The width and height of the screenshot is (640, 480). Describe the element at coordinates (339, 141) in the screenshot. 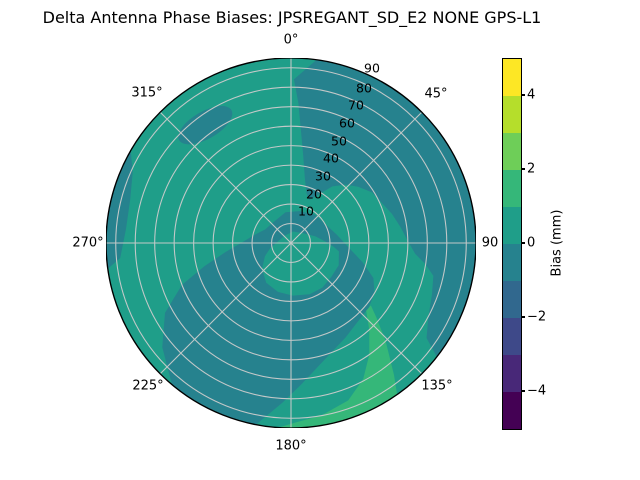

I see `r-label-50: 50` at that location.